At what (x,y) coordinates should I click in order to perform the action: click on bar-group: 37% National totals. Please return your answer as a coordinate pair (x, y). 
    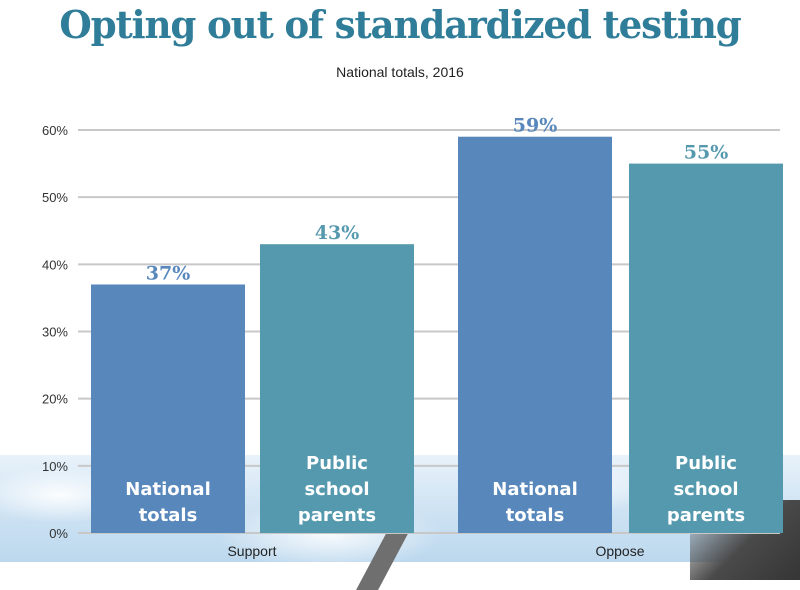
    Looking at the image, I should click on (168, 397).